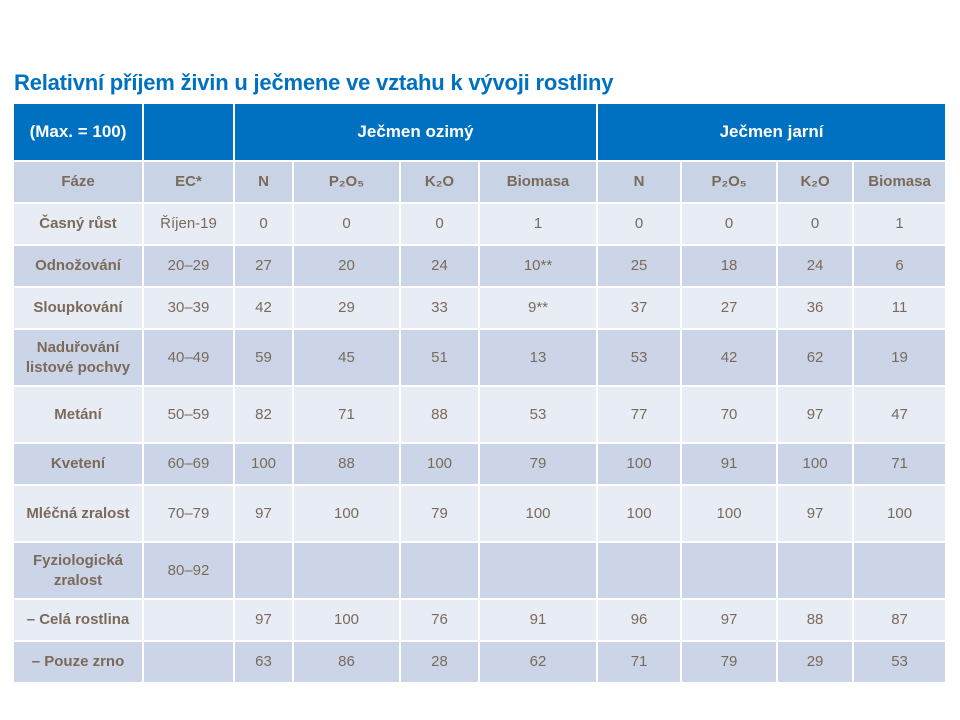  Describe the element at coordinates (439, 357) in the screenshot. I see `value-cell: 51` at that location.